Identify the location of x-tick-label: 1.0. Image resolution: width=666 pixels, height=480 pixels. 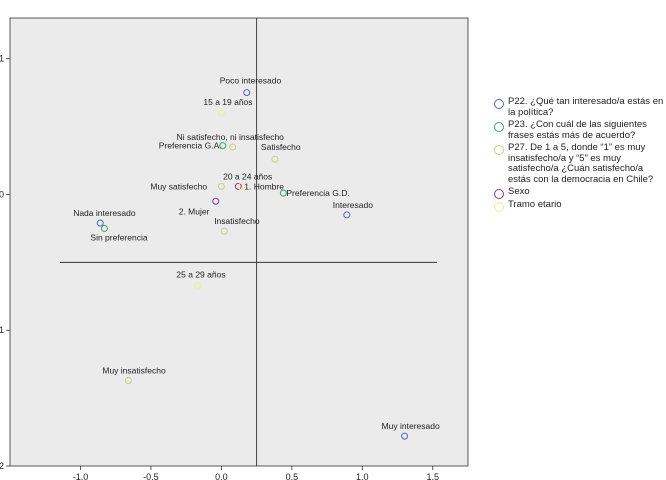
(362, 476).